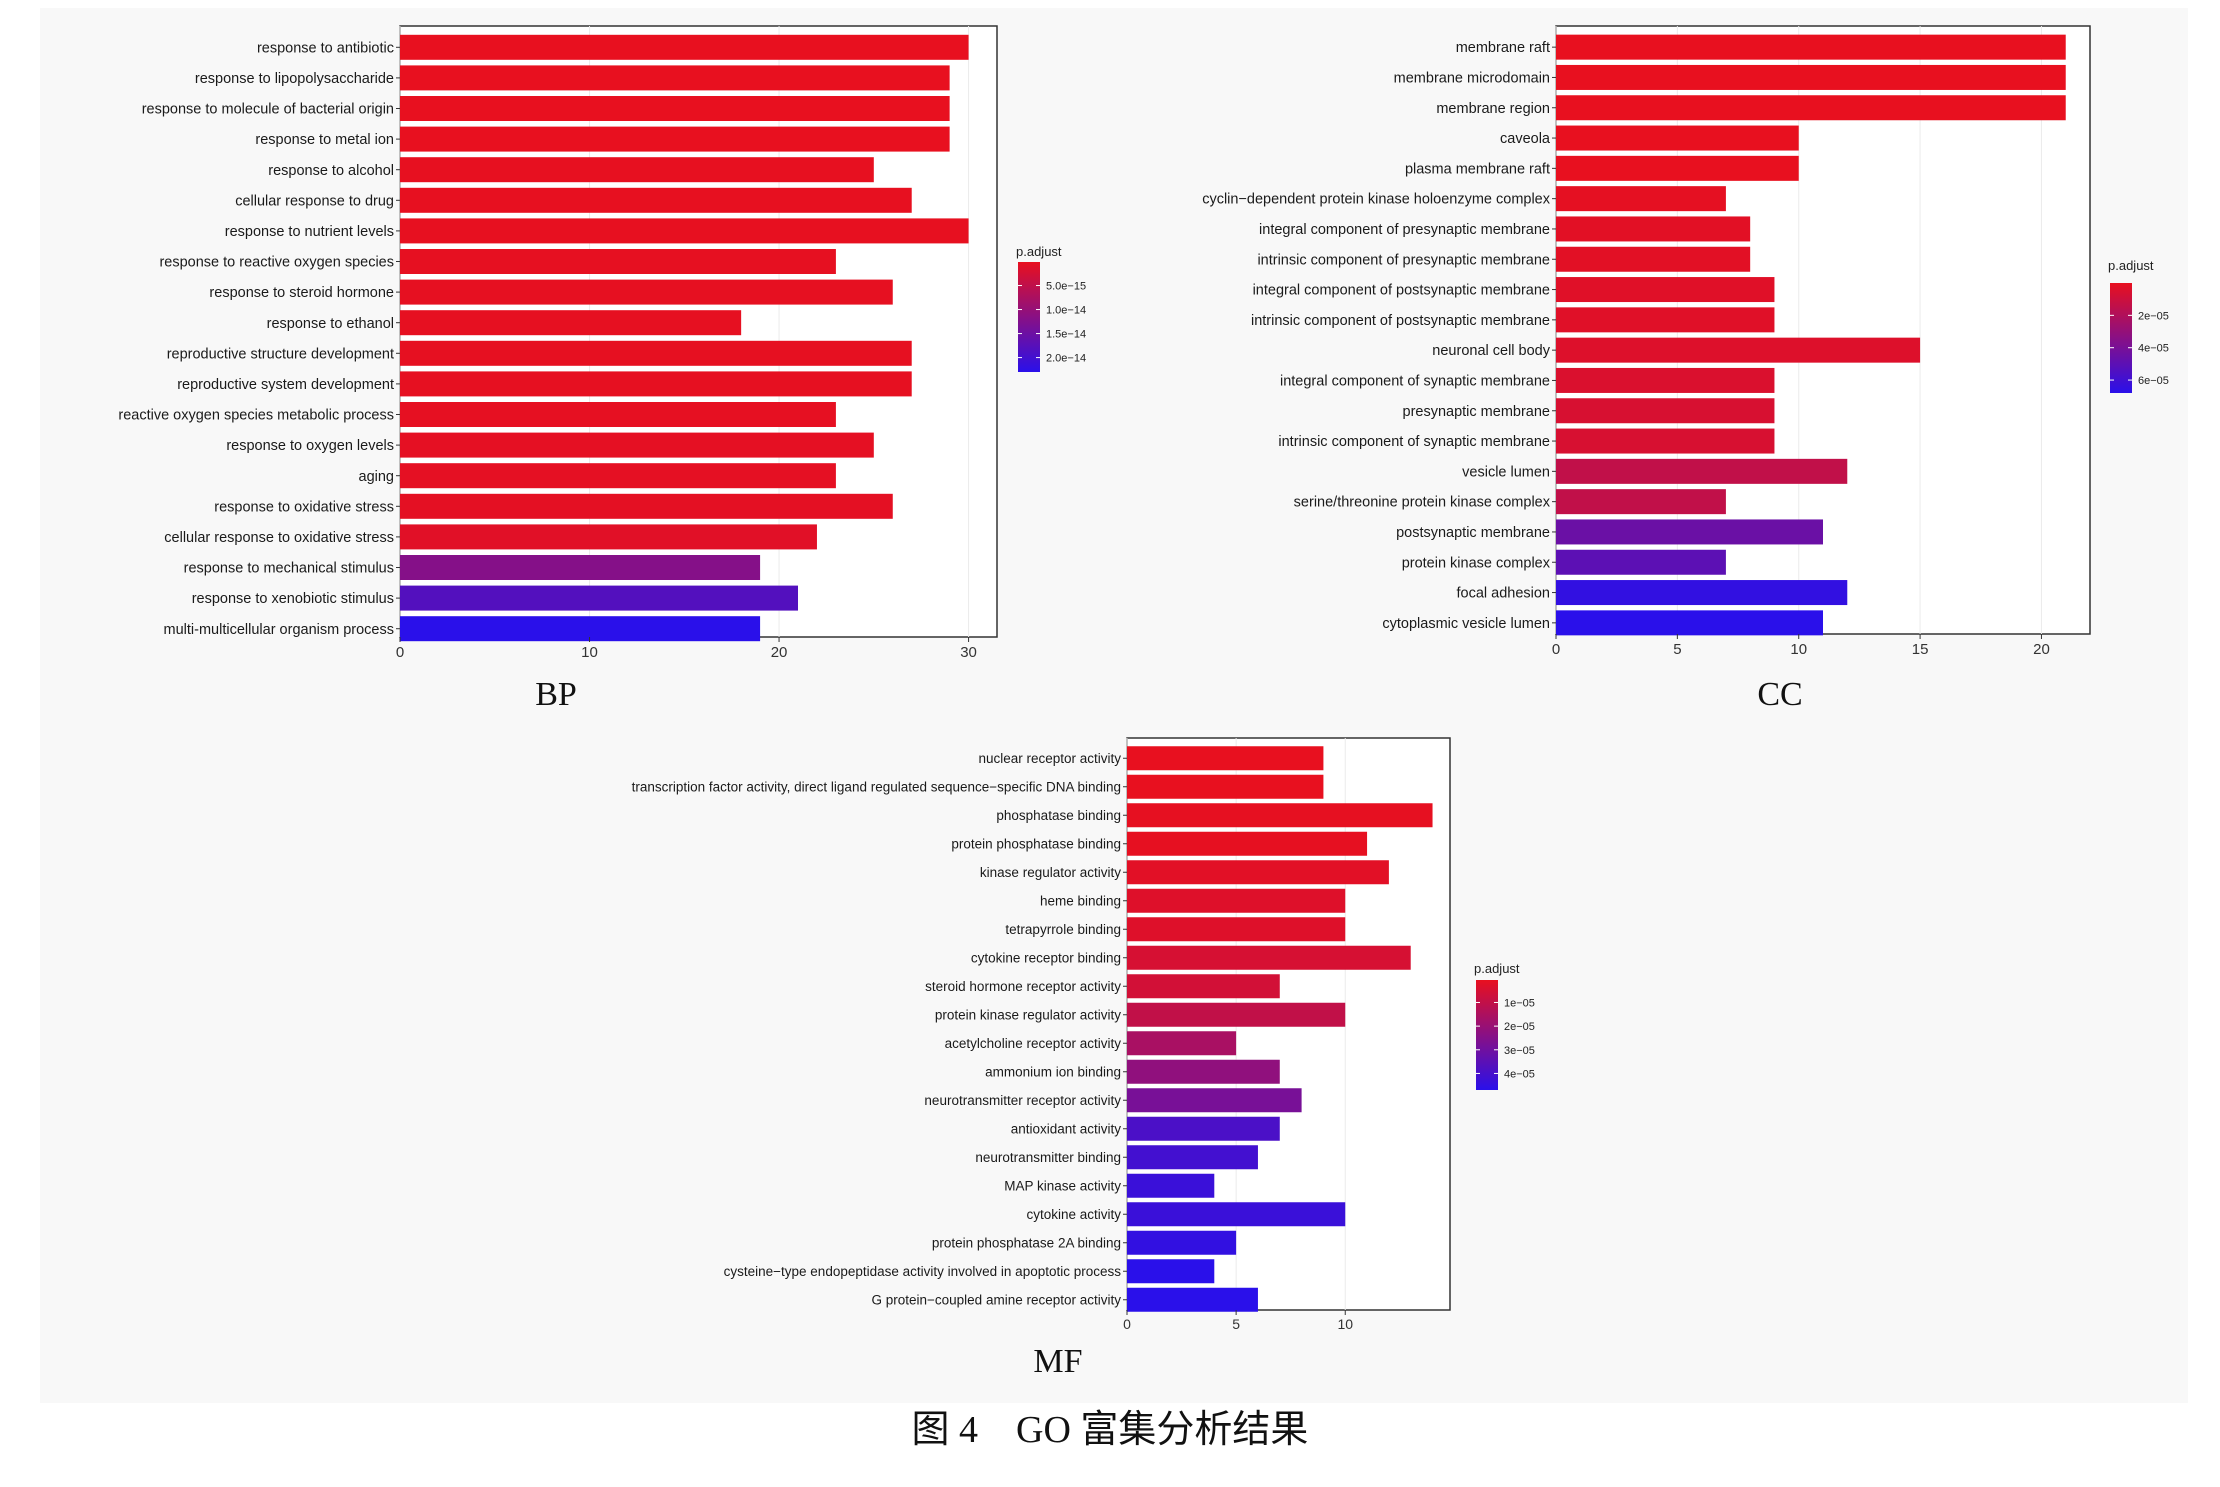 This screenshot has height=1487, width=2220. I want to click on category-label: neurotransmitter receptor activity, so click(1022, 1100).